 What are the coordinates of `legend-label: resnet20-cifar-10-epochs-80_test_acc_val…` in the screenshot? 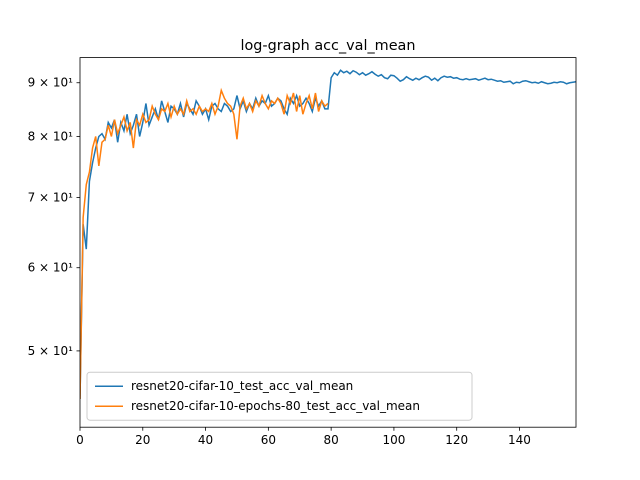 It's located at (275, 406).